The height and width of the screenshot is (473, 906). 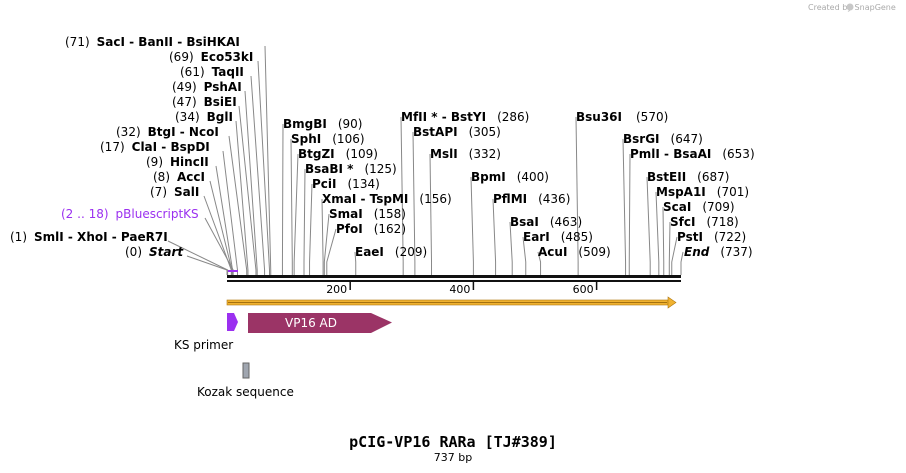 I want to click on site-label: MspA1I (701), so click(x=702, y=192).